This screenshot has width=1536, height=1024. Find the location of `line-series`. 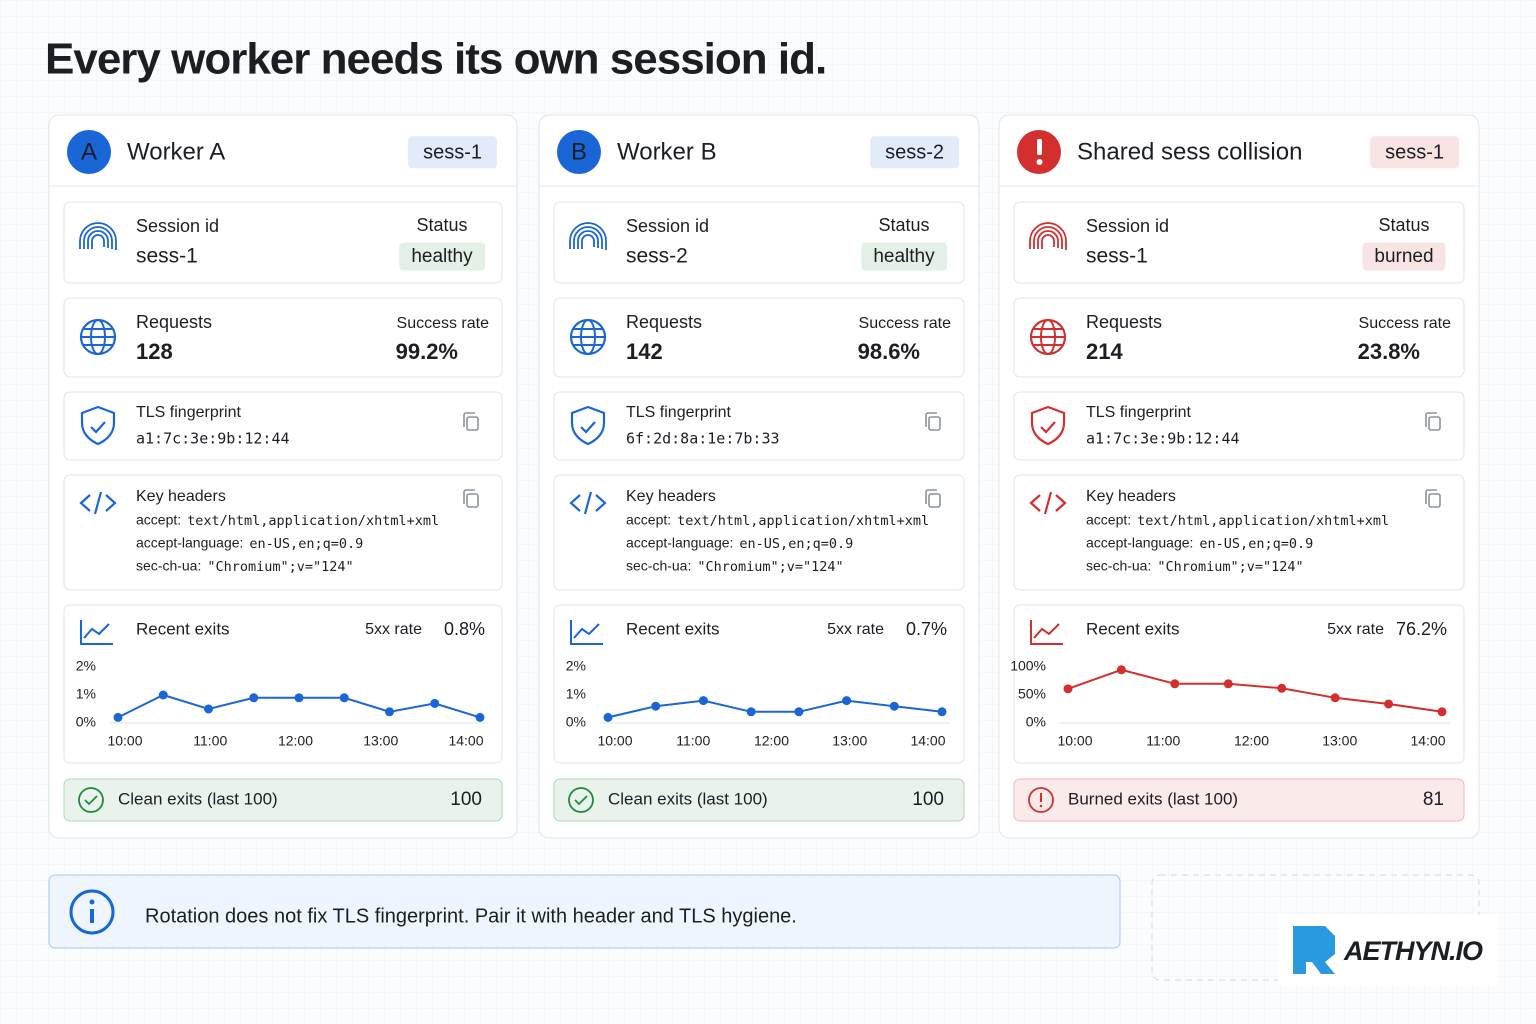

line-series is located at coordinates (775, 709).